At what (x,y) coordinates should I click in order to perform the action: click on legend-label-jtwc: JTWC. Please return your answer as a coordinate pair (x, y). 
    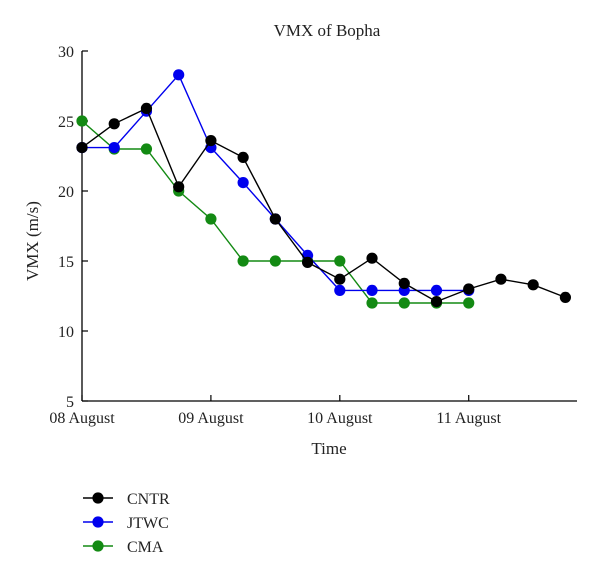
    Looking at the image, I should click on (148, 523).